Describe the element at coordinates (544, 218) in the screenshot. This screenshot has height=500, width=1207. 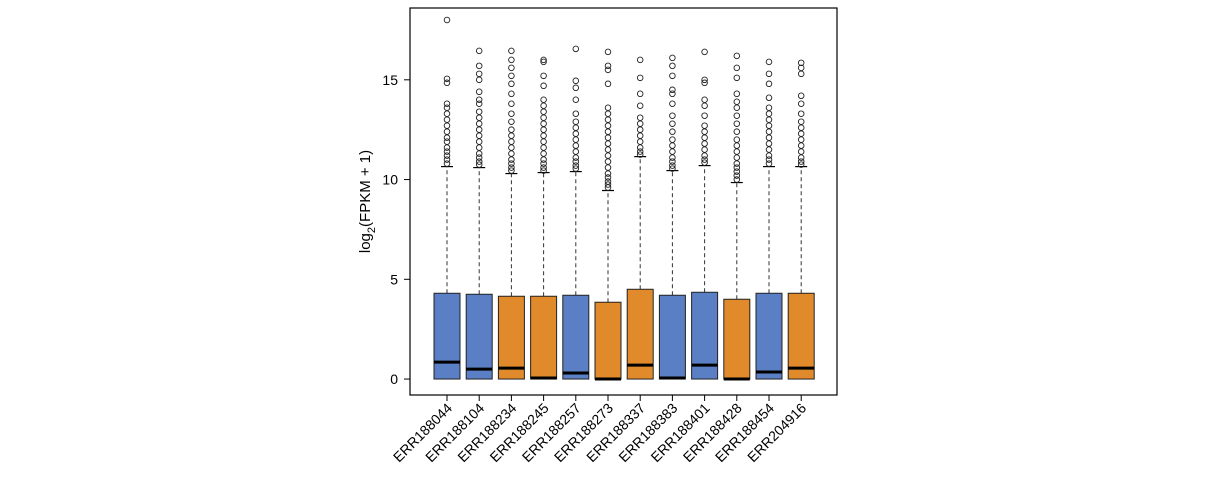
I see `box-ERR188245` at that location.